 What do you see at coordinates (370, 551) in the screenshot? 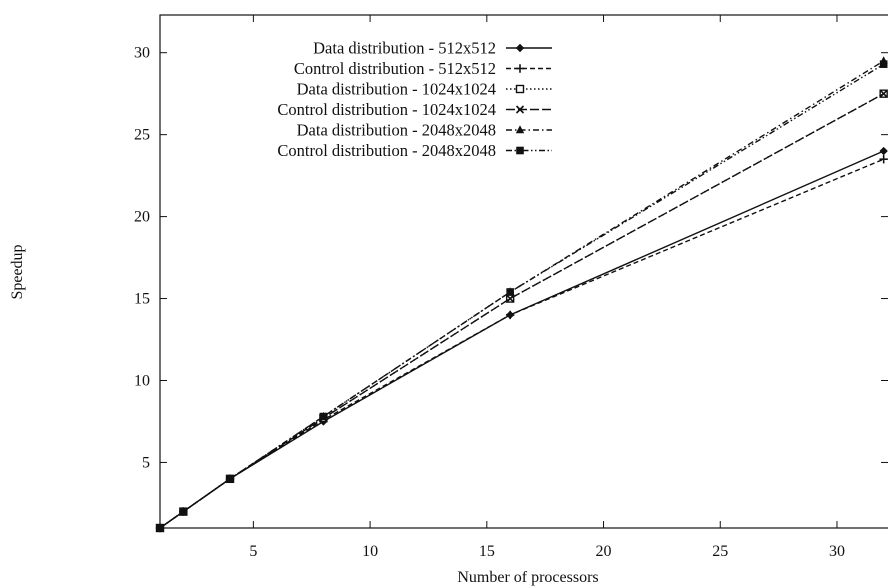
I see `x-tick-label: 10` at bounding box center [370, 551].